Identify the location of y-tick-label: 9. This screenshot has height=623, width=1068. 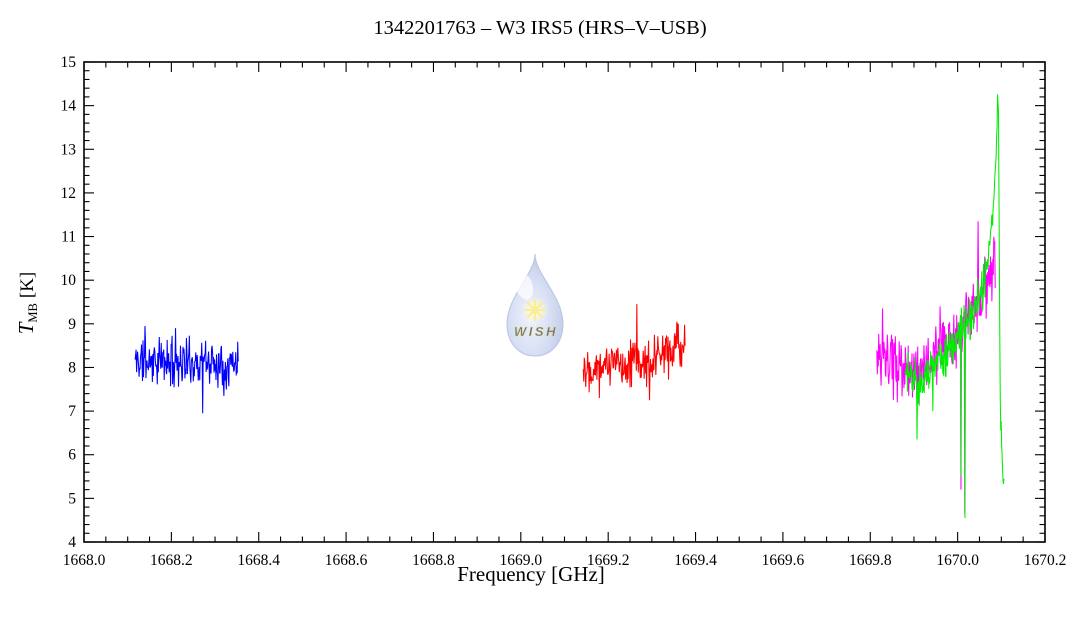
(72, 324).